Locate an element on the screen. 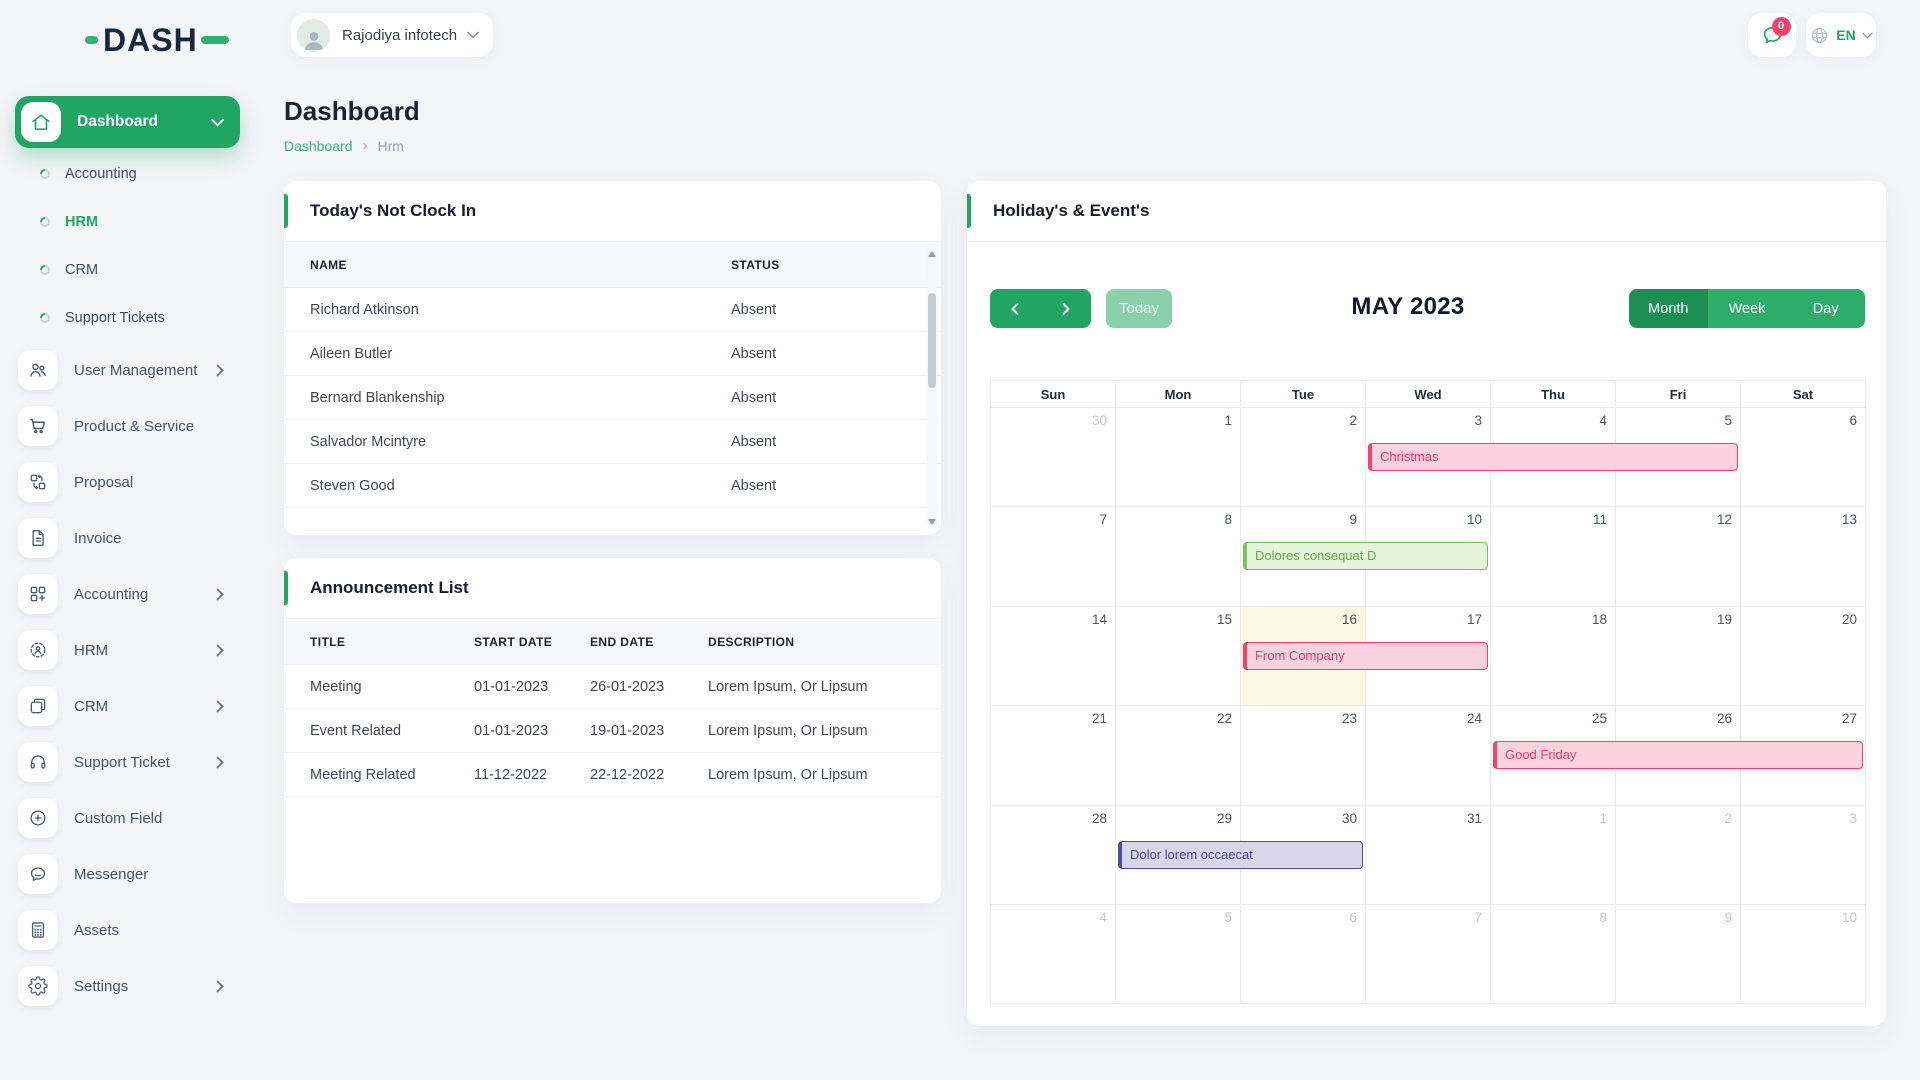  column-header-name: NAME is located at coordinates (328, 264).